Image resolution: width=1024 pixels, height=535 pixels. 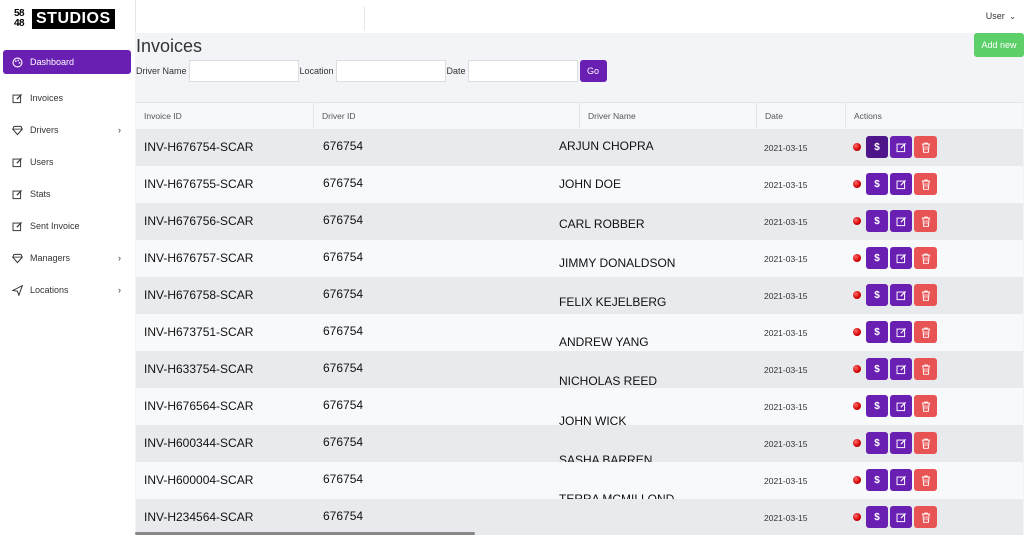 What do you see at coordinates (67, 194) in the screenshot?
I see `sidebar-item-stats: Stats` at bounding box center [67, 194].